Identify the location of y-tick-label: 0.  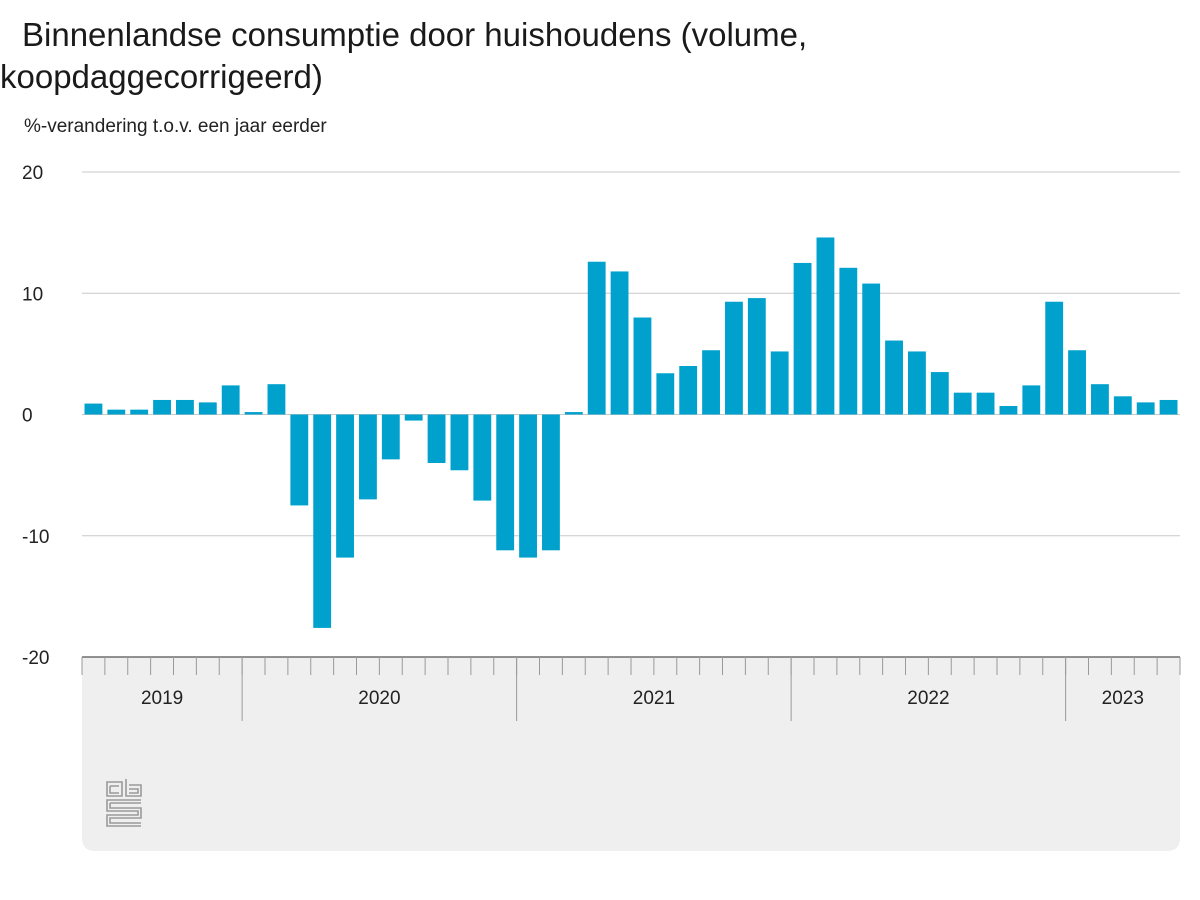
(27, 416).